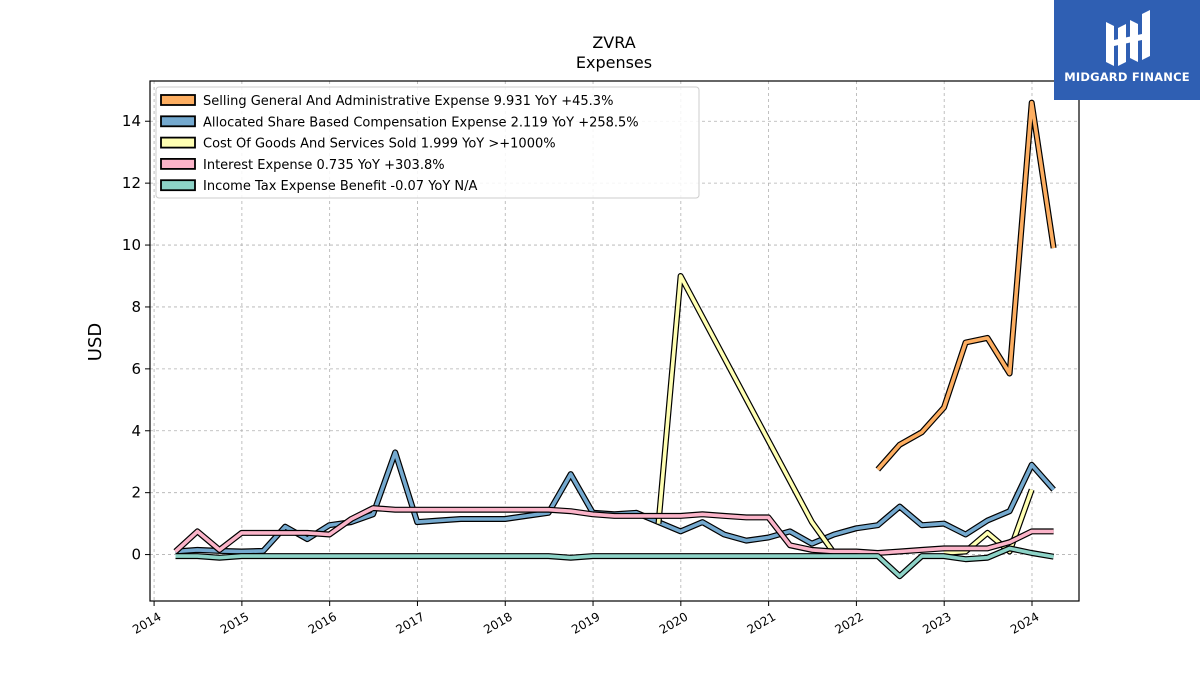 The image size is (1200, 675). I want to click on legend-entry: Income Tax Expense Benefit -0.07 YoY N/A, so click(340, 186).